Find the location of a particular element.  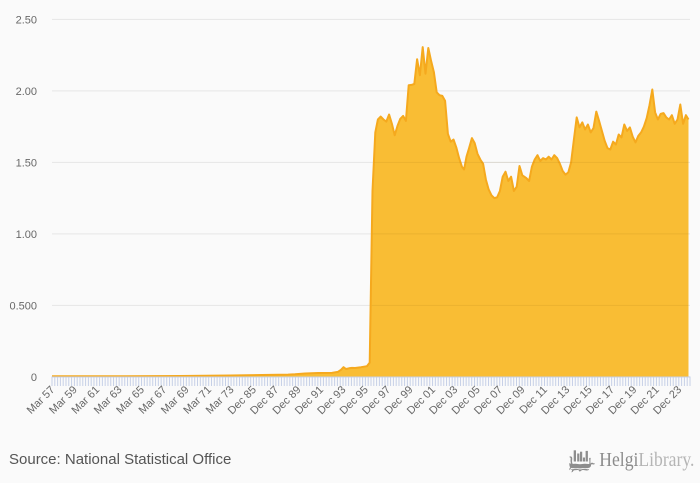

svg-text: 0.500 is located at coordinates (23, 306).